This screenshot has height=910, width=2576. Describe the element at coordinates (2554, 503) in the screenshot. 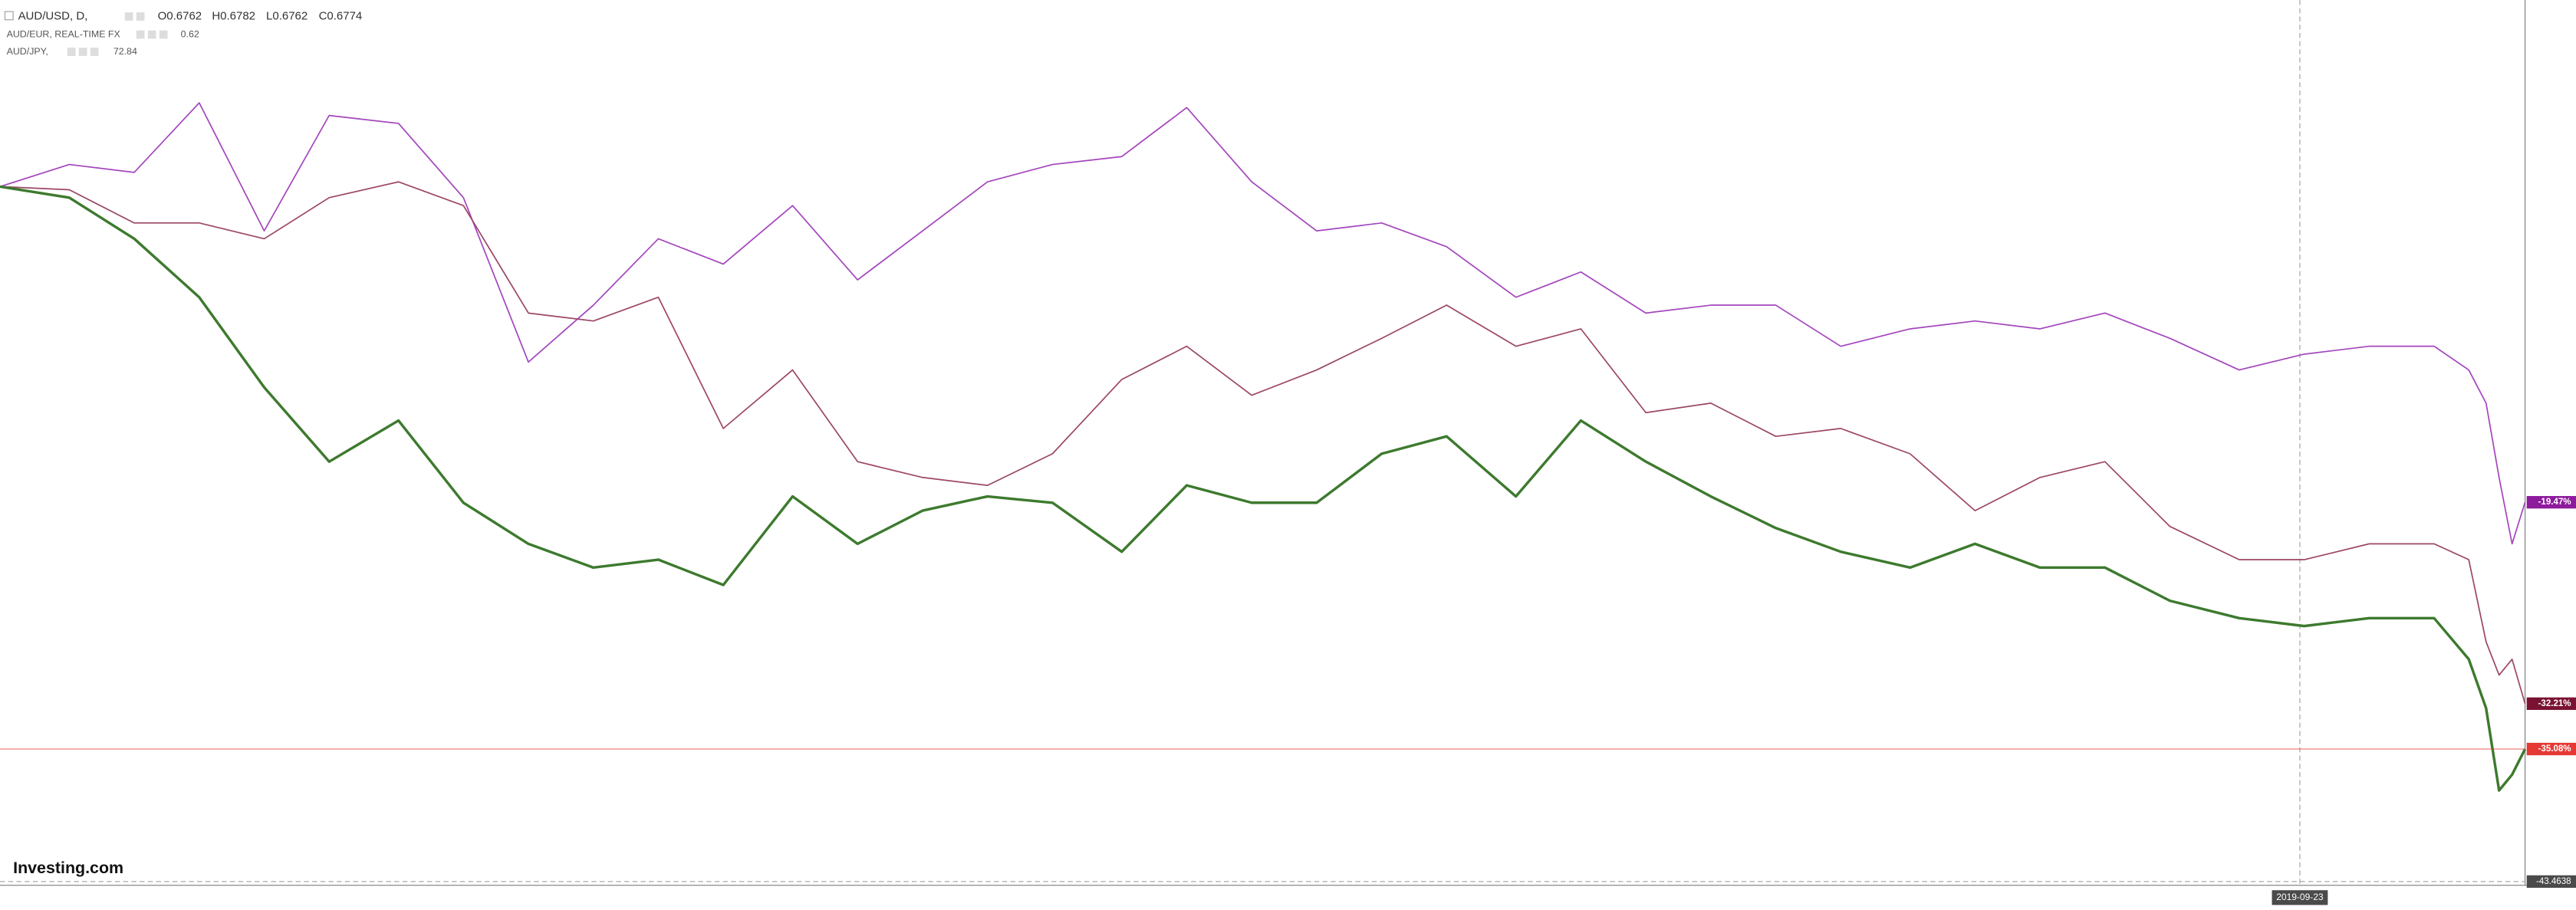

I see `end-label: -19.47%` at that location.